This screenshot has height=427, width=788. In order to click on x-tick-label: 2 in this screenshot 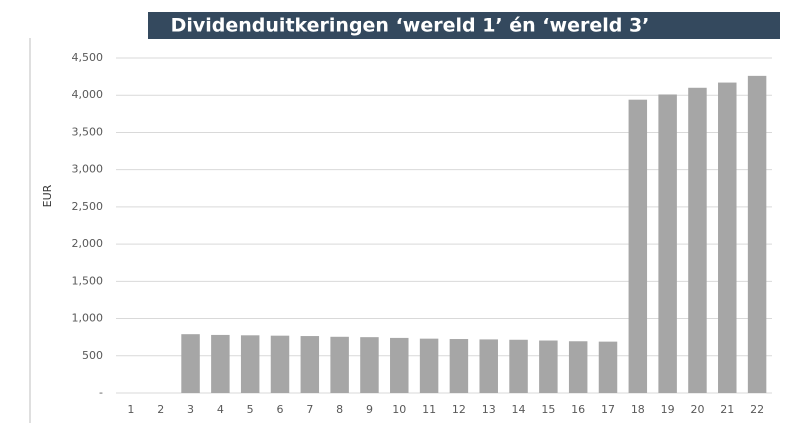, I will do `click(160, 409)`.